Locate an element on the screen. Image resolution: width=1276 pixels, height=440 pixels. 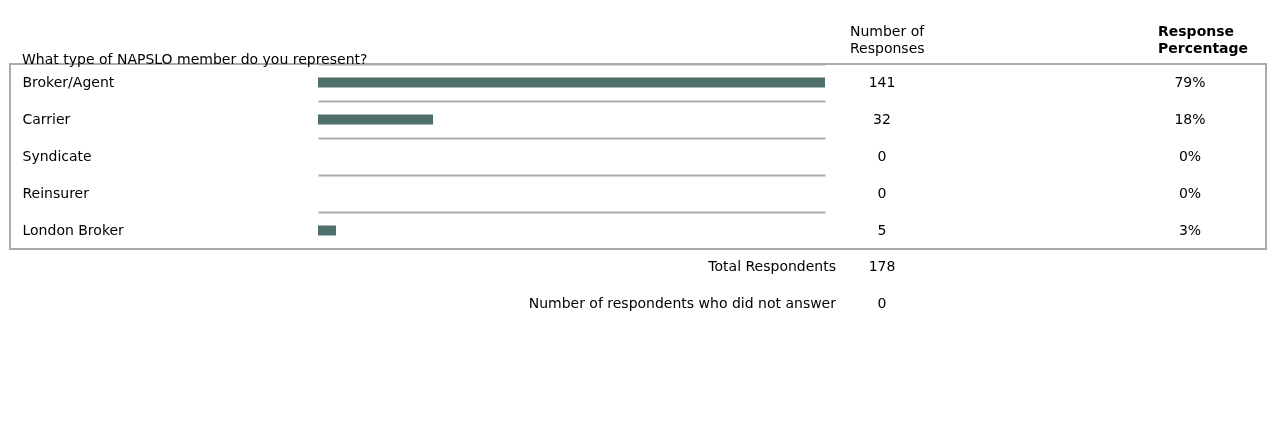
text: 3% is located at coordinates (1190, 229).